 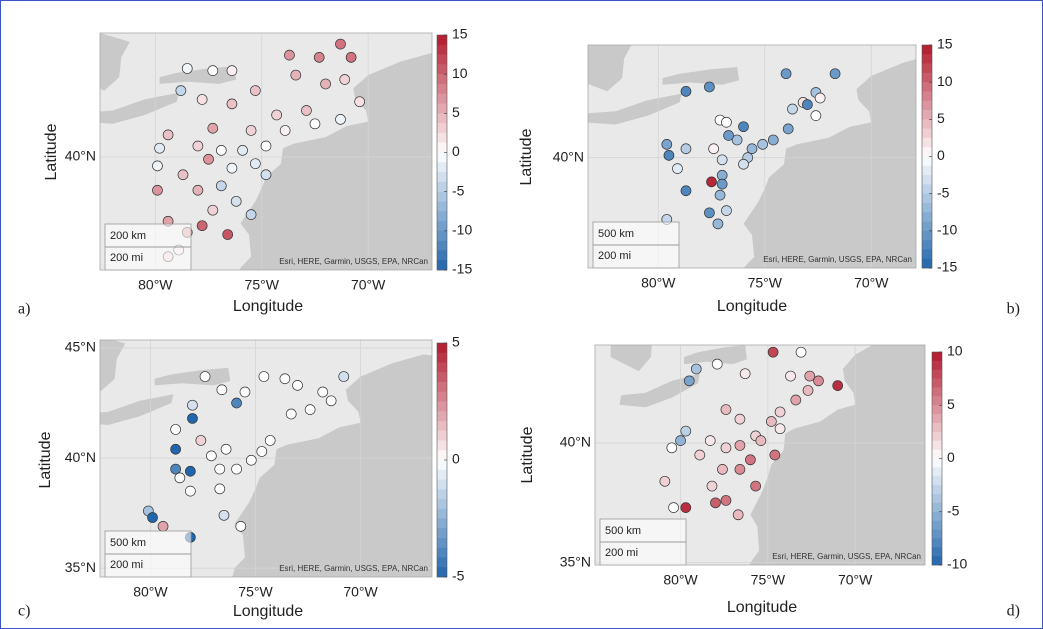 What do you see at coordinates (1013, 611) in the screenshot?
I see `panel-label: d)` at bounding box center [1013, 611].